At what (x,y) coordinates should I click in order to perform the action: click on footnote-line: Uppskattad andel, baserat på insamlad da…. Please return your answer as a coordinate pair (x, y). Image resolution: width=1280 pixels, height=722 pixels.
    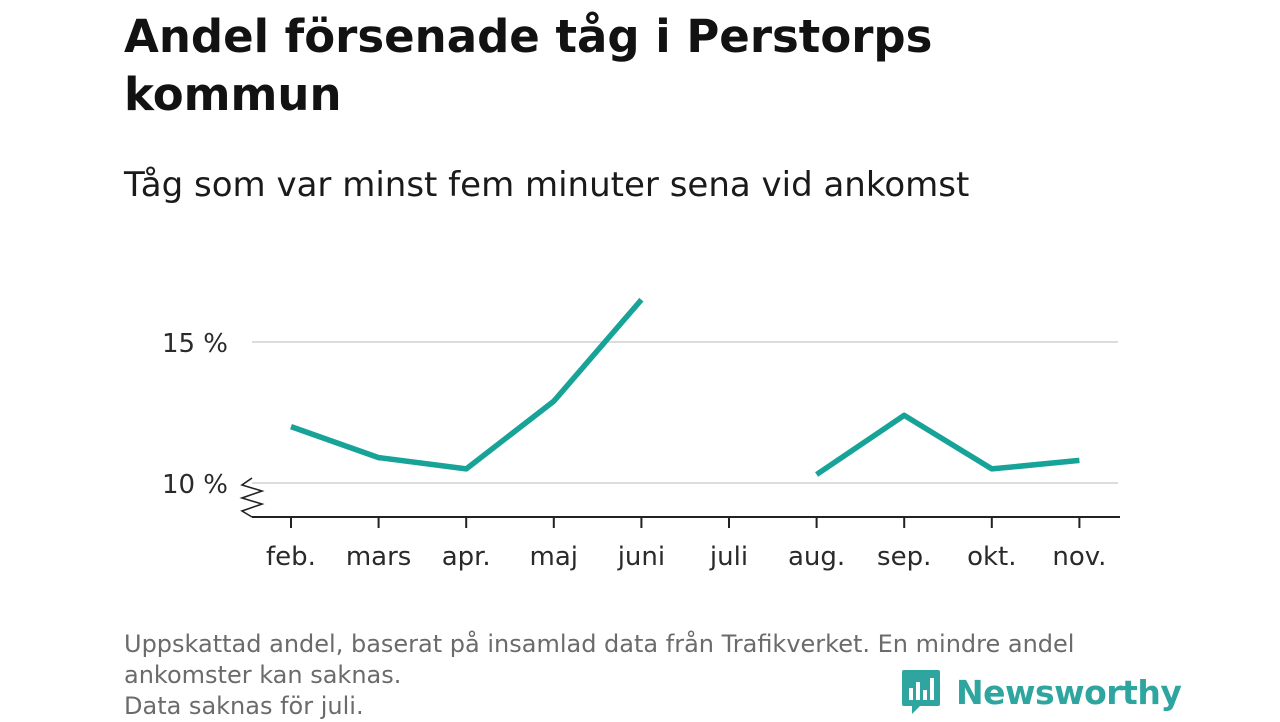
    Looking at the image, I should click on (599, 644).